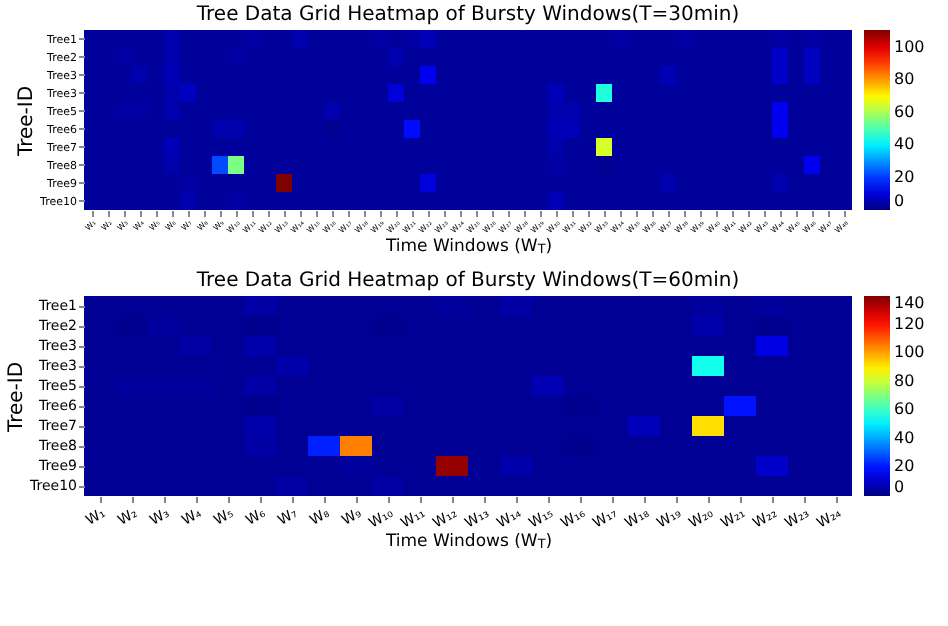 The height and width of the screenshot is (626, 948). Describe the element at coordinates (909, 323) in the screenshot. I see `color-bar-label: 120` at that location.